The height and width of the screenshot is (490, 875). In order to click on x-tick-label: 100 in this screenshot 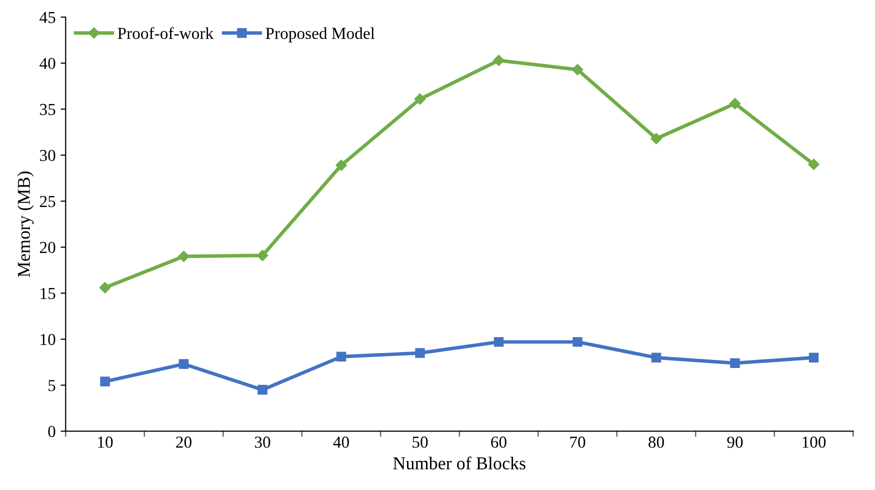, I will do `click(814, 442)`.